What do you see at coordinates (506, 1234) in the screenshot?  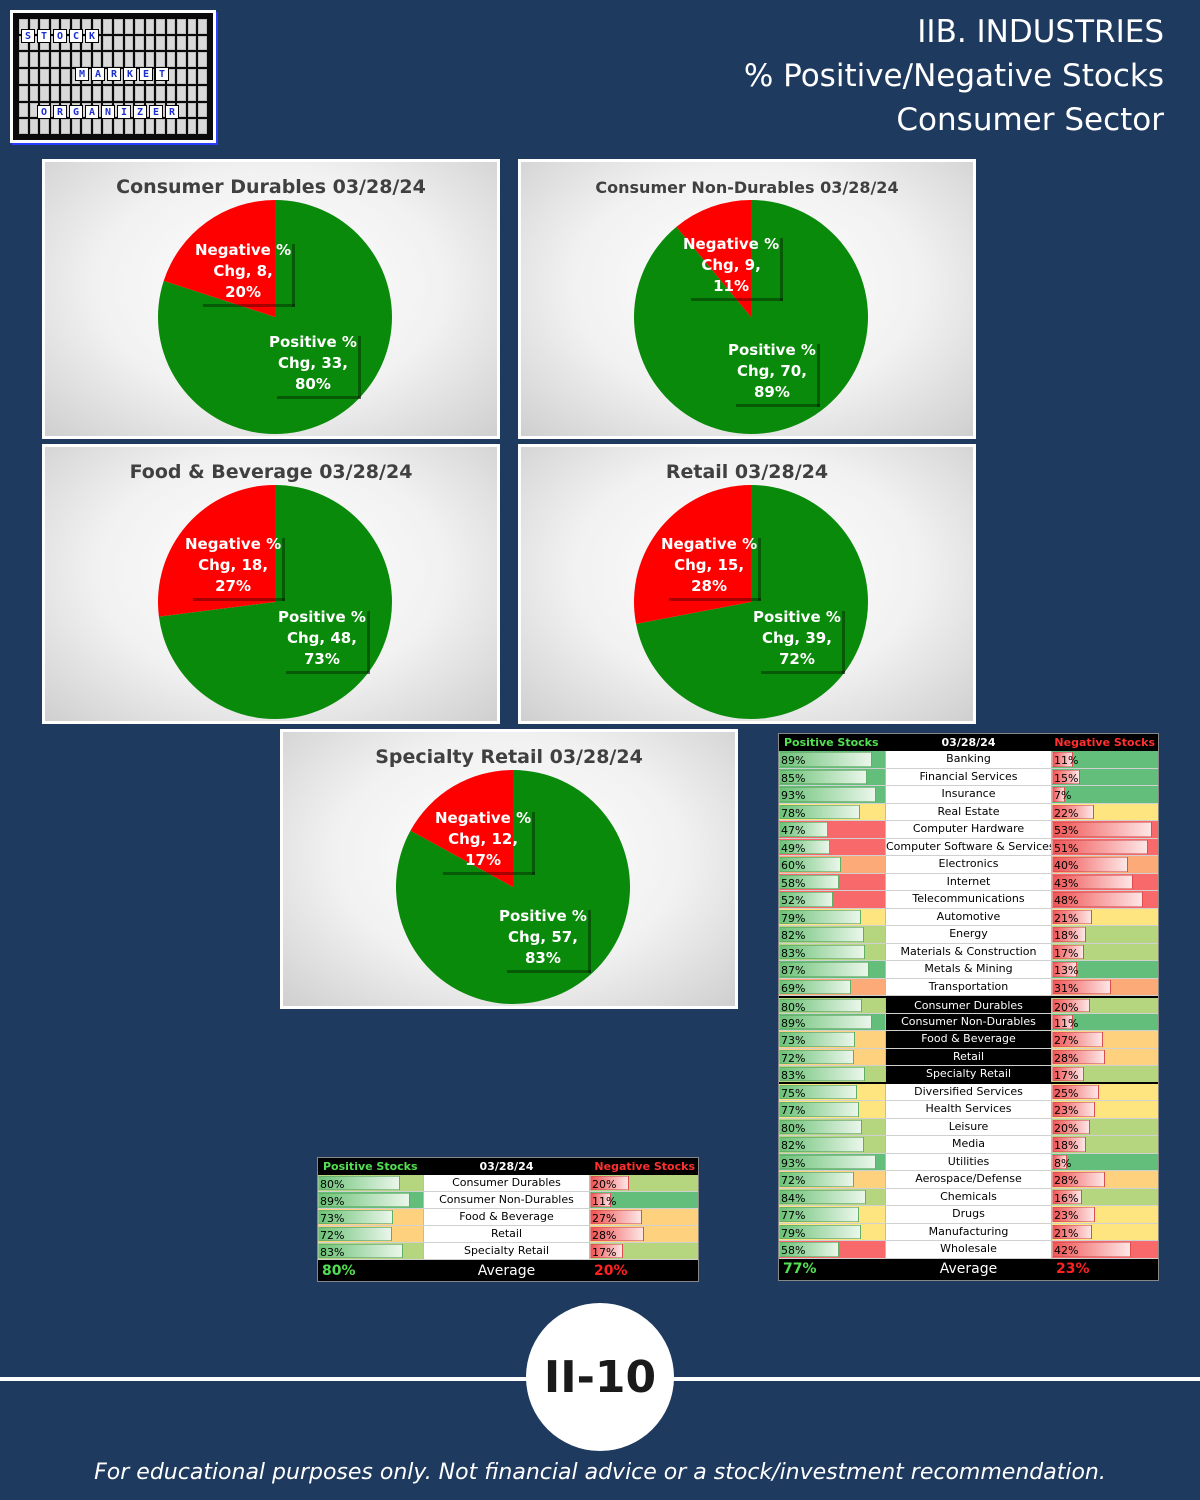 I see `industry-name: Retail` at bounding box center [506, 1234].